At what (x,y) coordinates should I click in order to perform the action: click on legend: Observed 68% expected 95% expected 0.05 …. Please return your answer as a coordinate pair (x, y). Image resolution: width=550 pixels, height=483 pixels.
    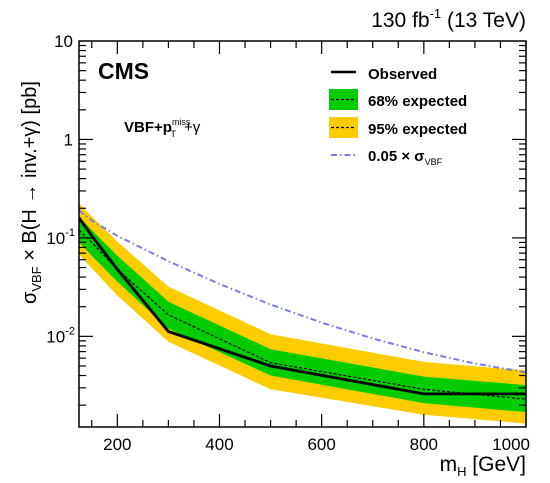
    Looking at the image, I should click on (398, 116).